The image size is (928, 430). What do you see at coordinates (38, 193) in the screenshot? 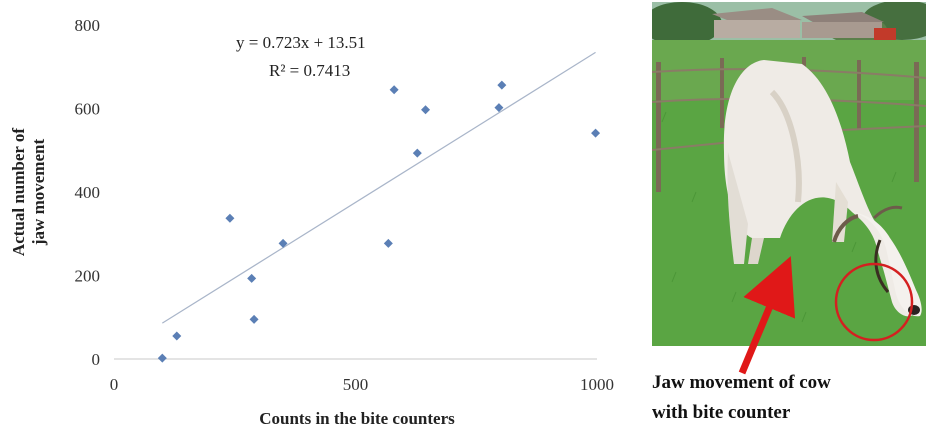
I see `y-axis-title-line2: jaw movement` at bounding box center [38, 193].